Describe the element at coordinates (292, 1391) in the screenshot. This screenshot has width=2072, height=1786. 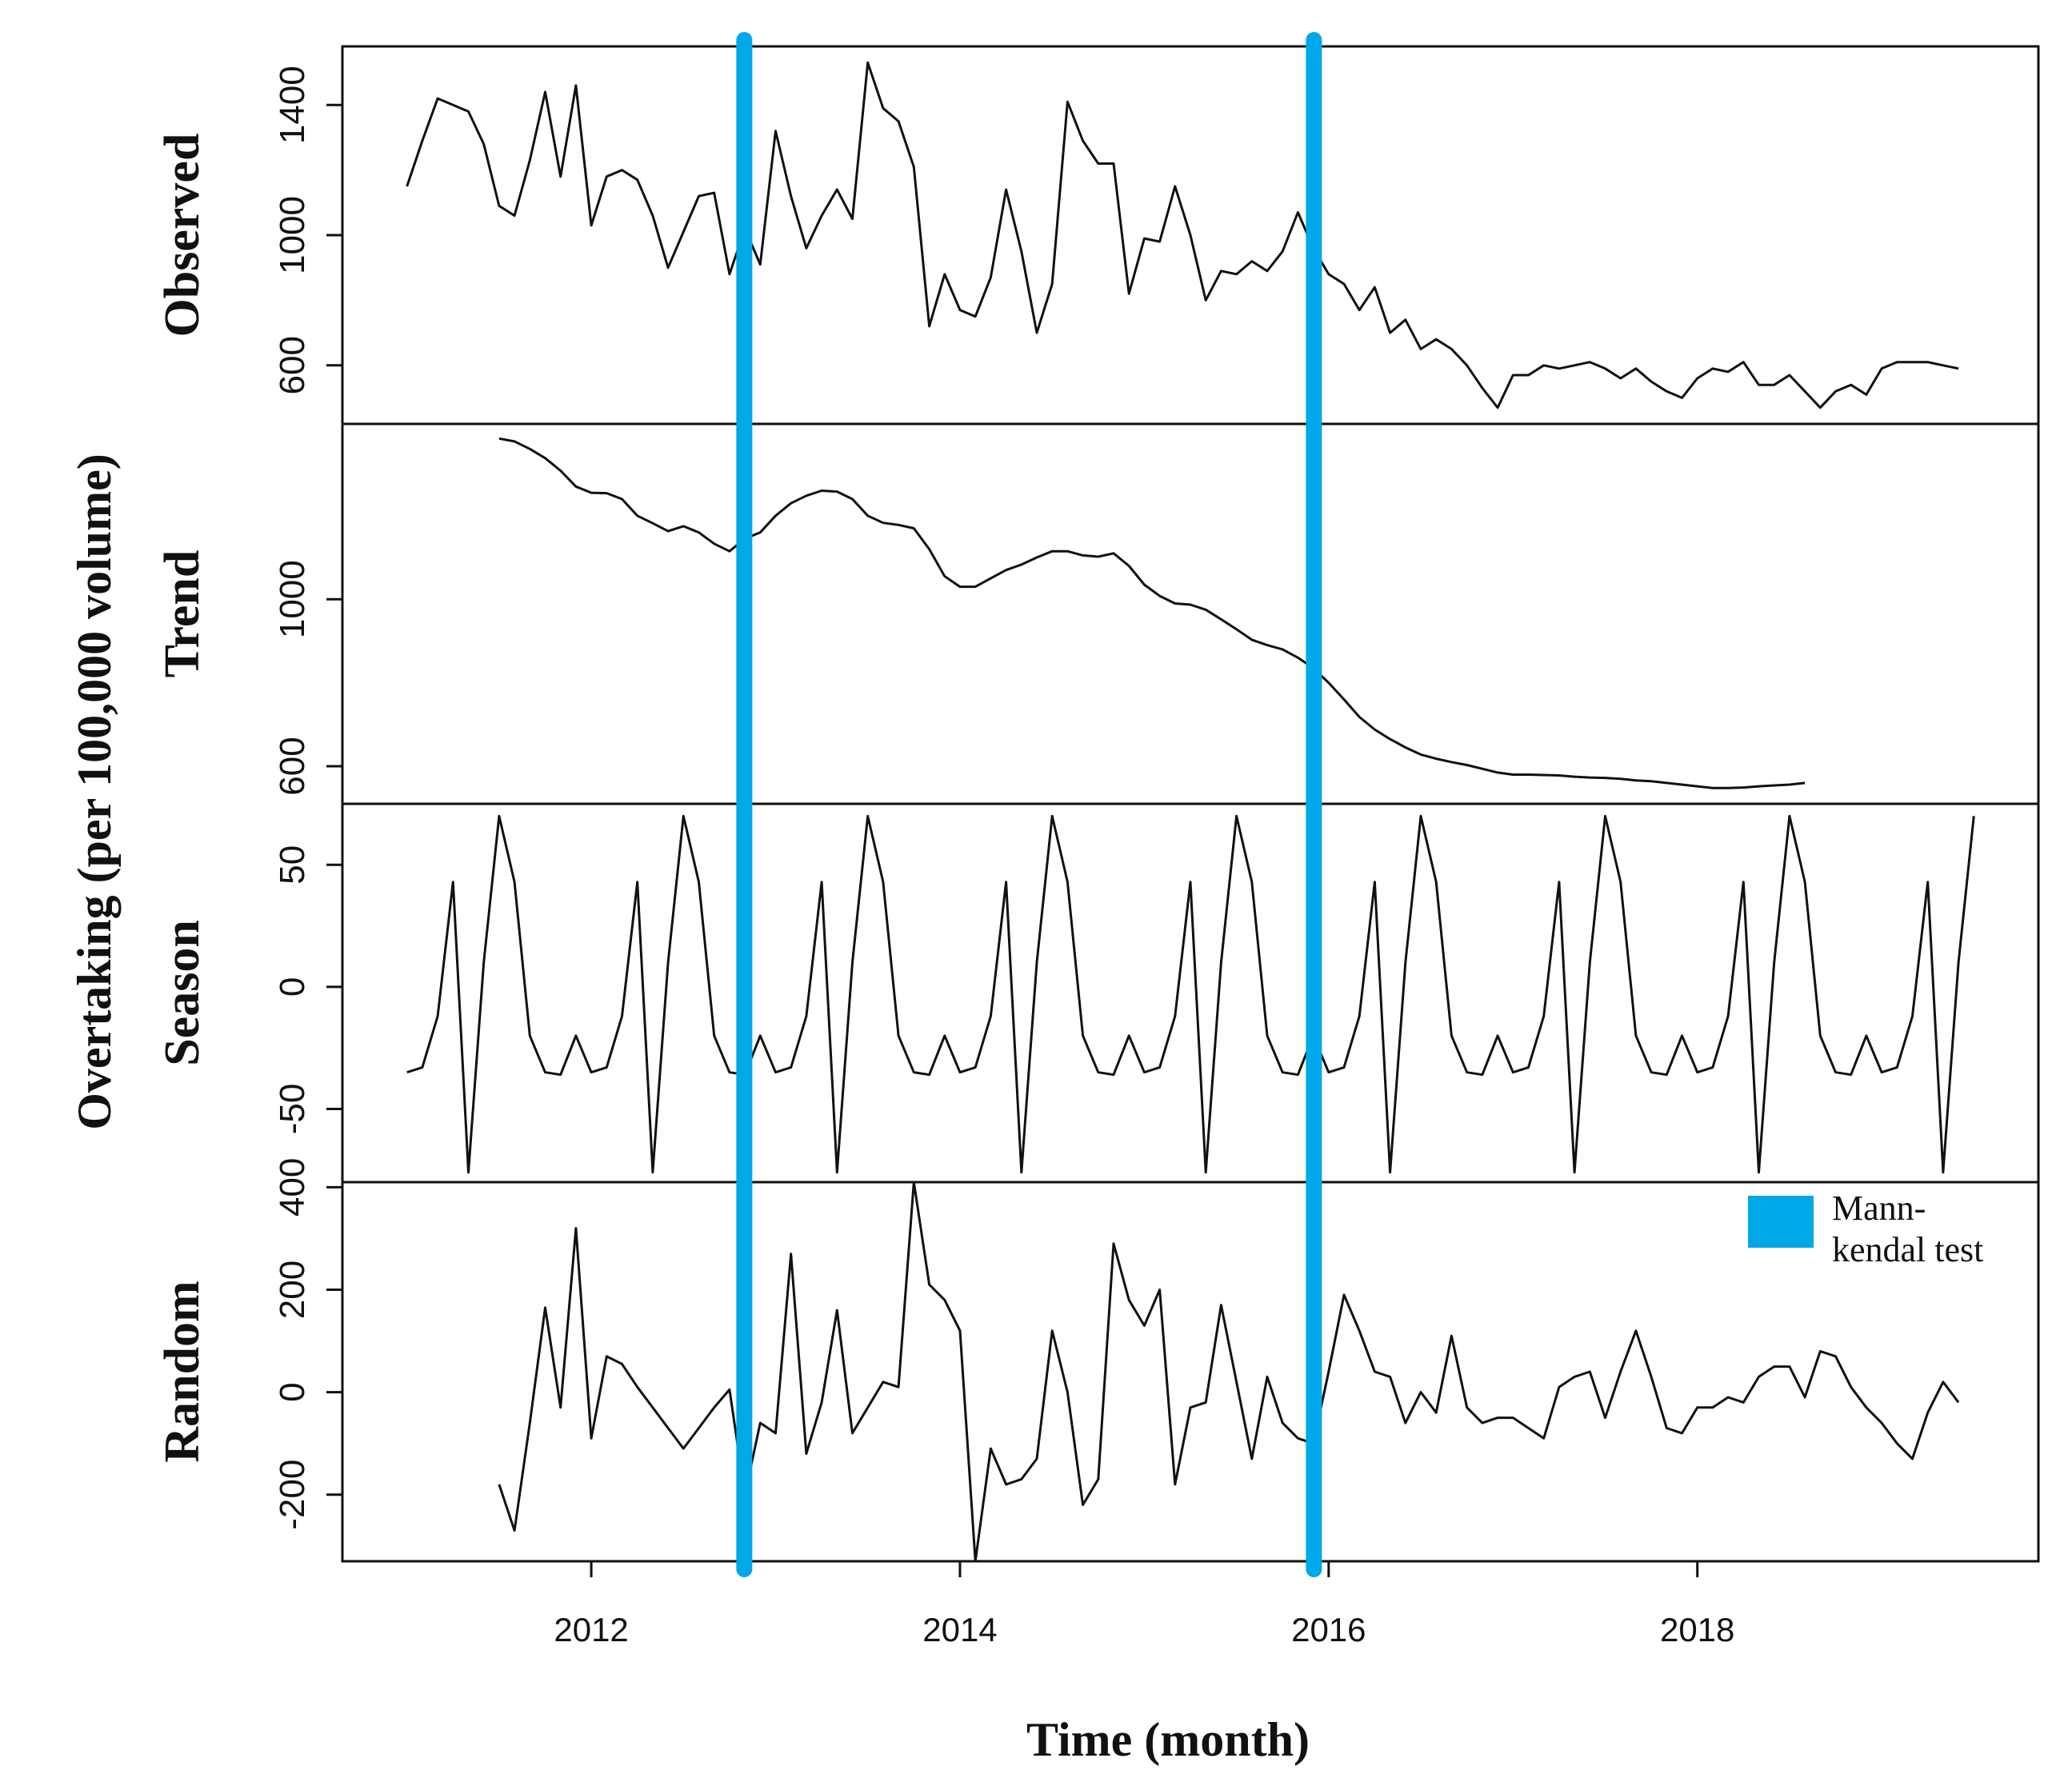
I see `y-tick-label-random: 0` at that location.